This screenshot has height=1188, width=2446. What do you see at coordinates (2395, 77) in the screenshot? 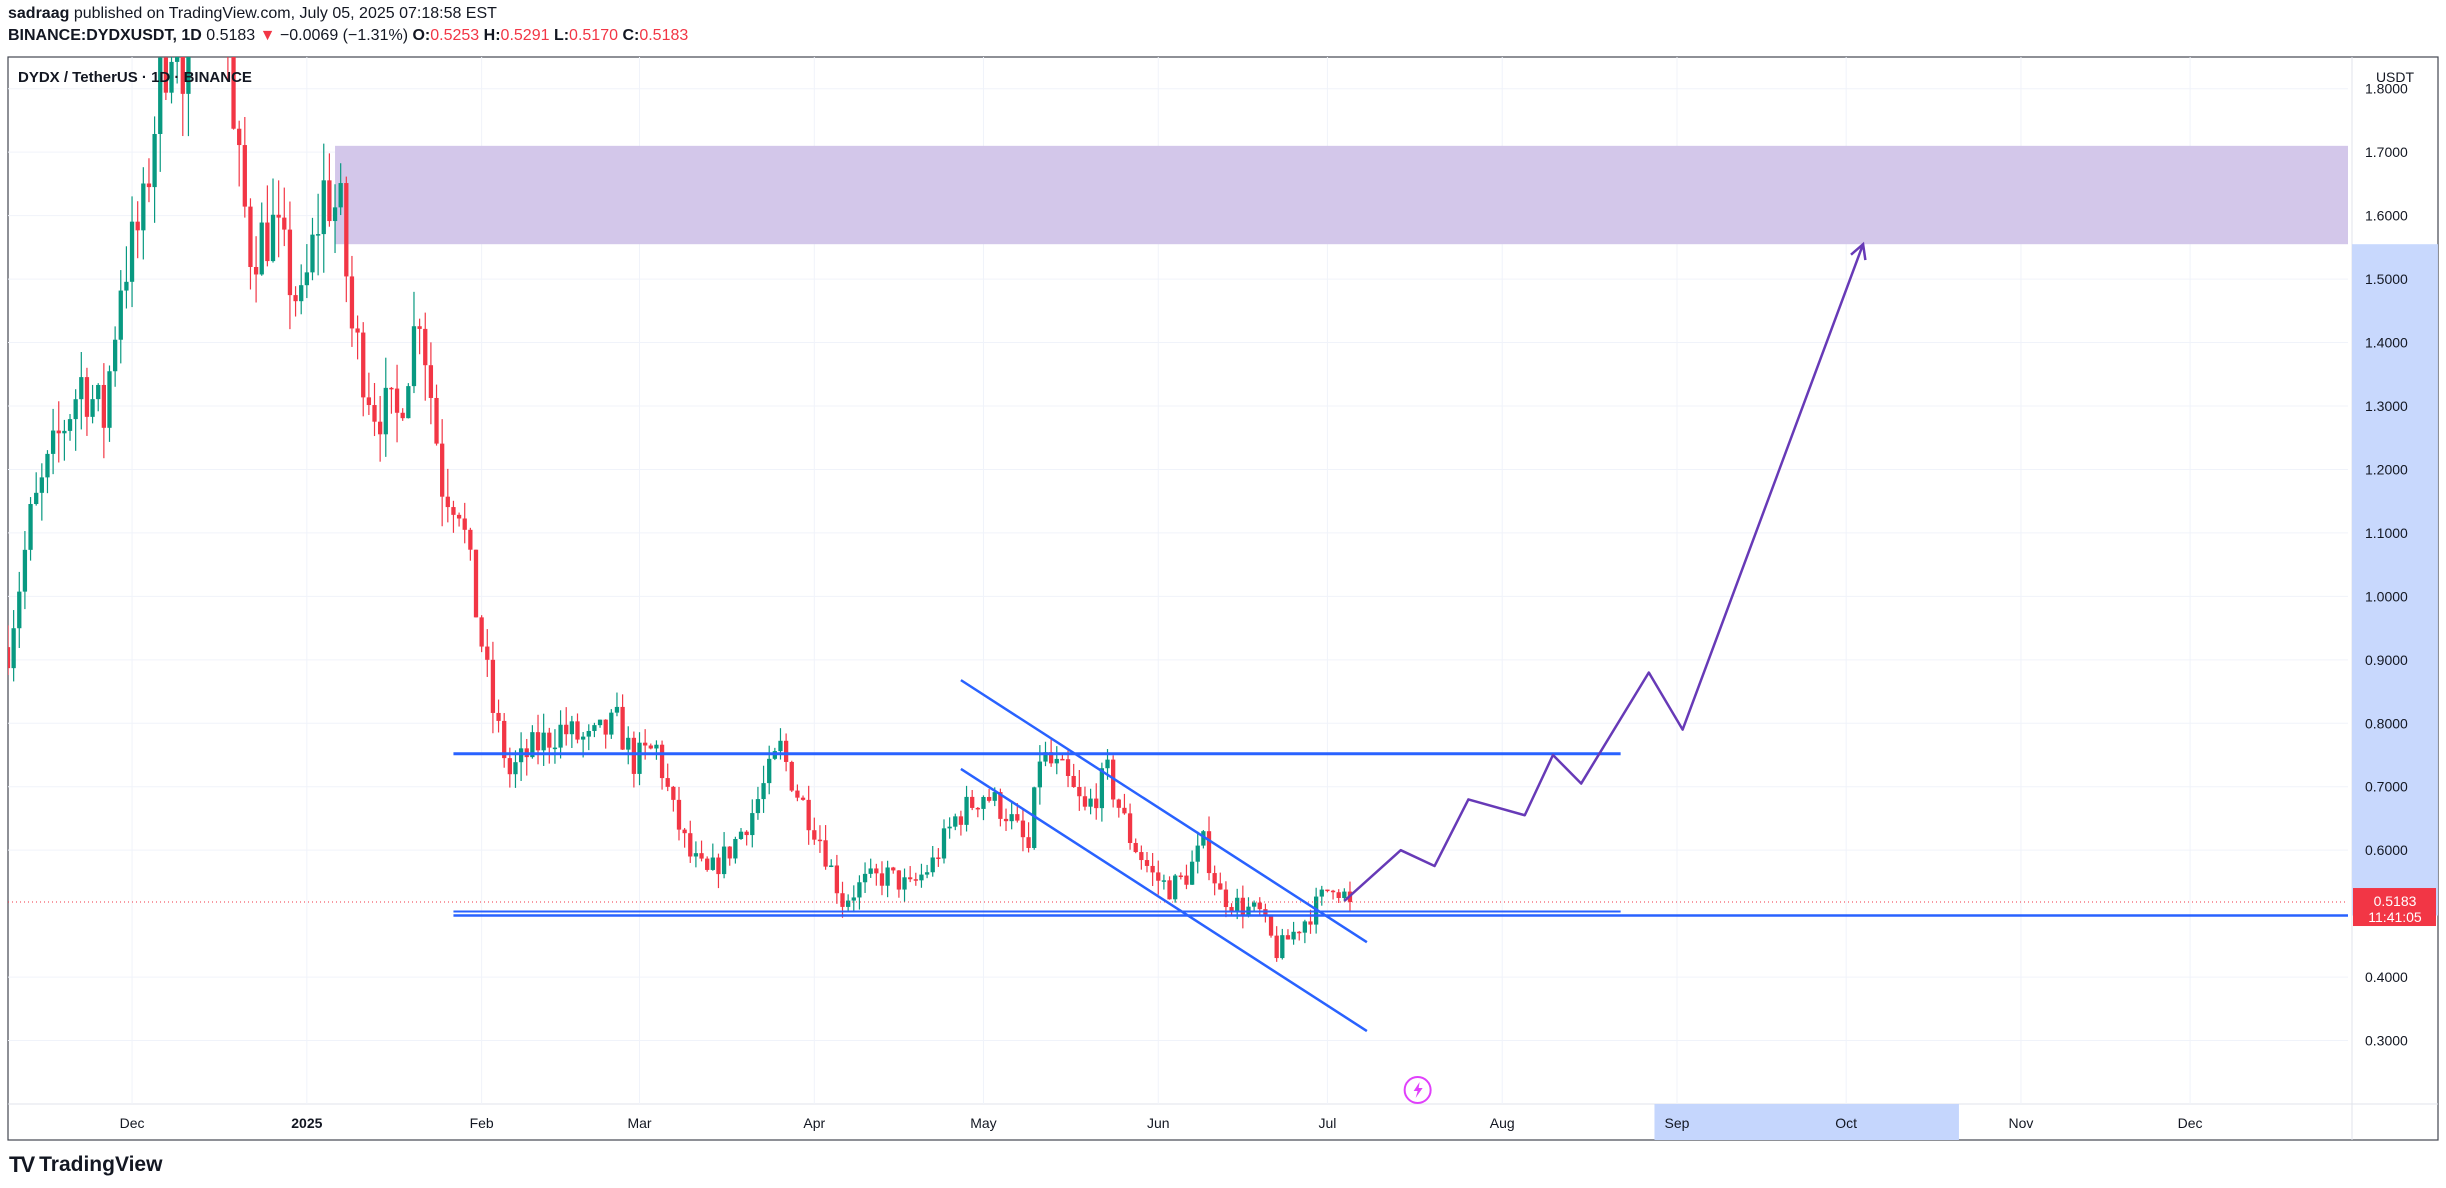
I see `currency-label: USDT` at bounding box center [2395, 77].